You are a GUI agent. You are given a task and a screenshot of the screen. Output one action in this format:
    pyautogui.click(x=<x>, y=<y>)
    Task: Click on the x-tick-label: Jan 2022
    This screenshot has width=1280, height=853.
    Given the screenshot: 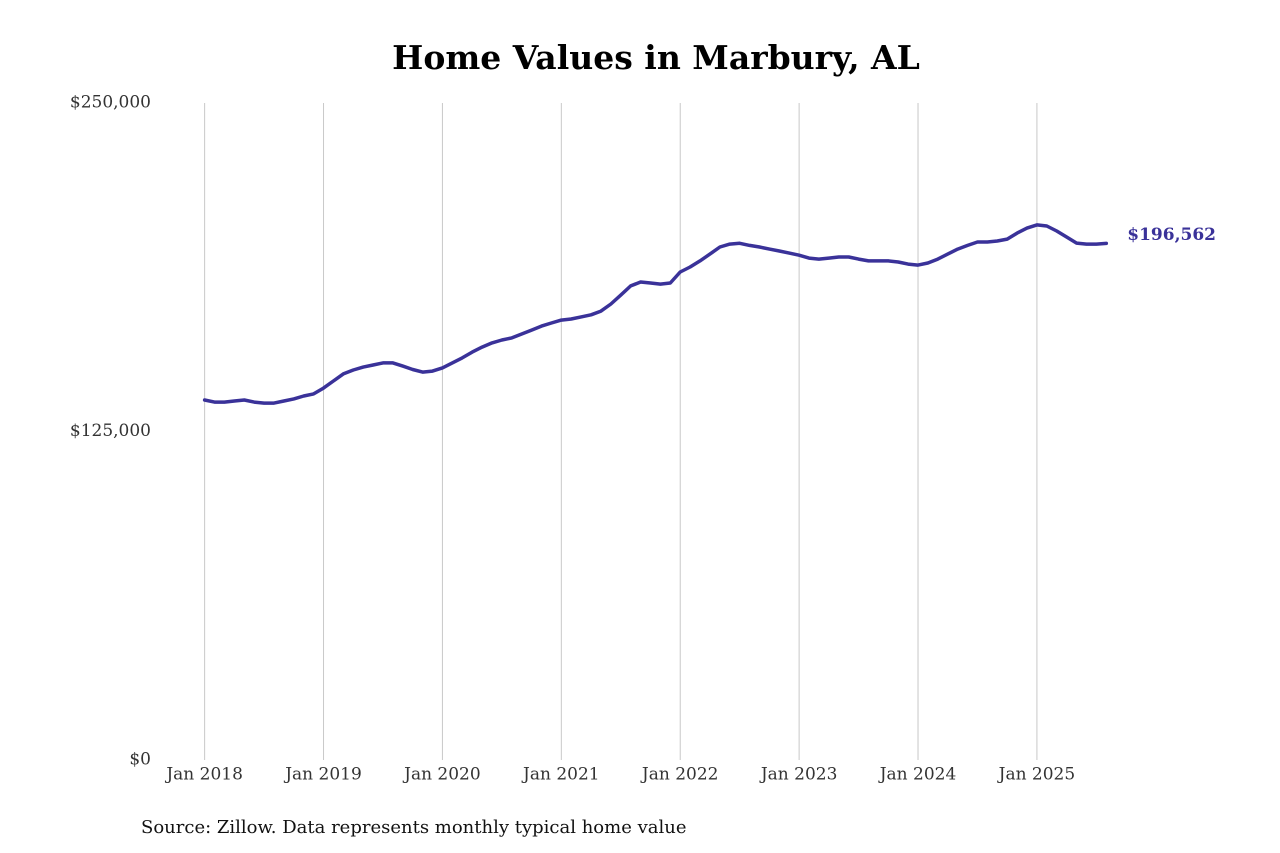 What is the action you would take?
    pyautogui.click(x=679, y=775)
    